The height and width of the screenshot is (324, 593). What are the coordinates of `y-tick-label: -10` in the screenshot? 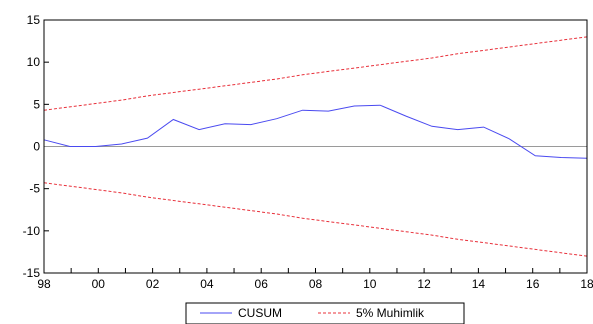 It's located at (32, 231).